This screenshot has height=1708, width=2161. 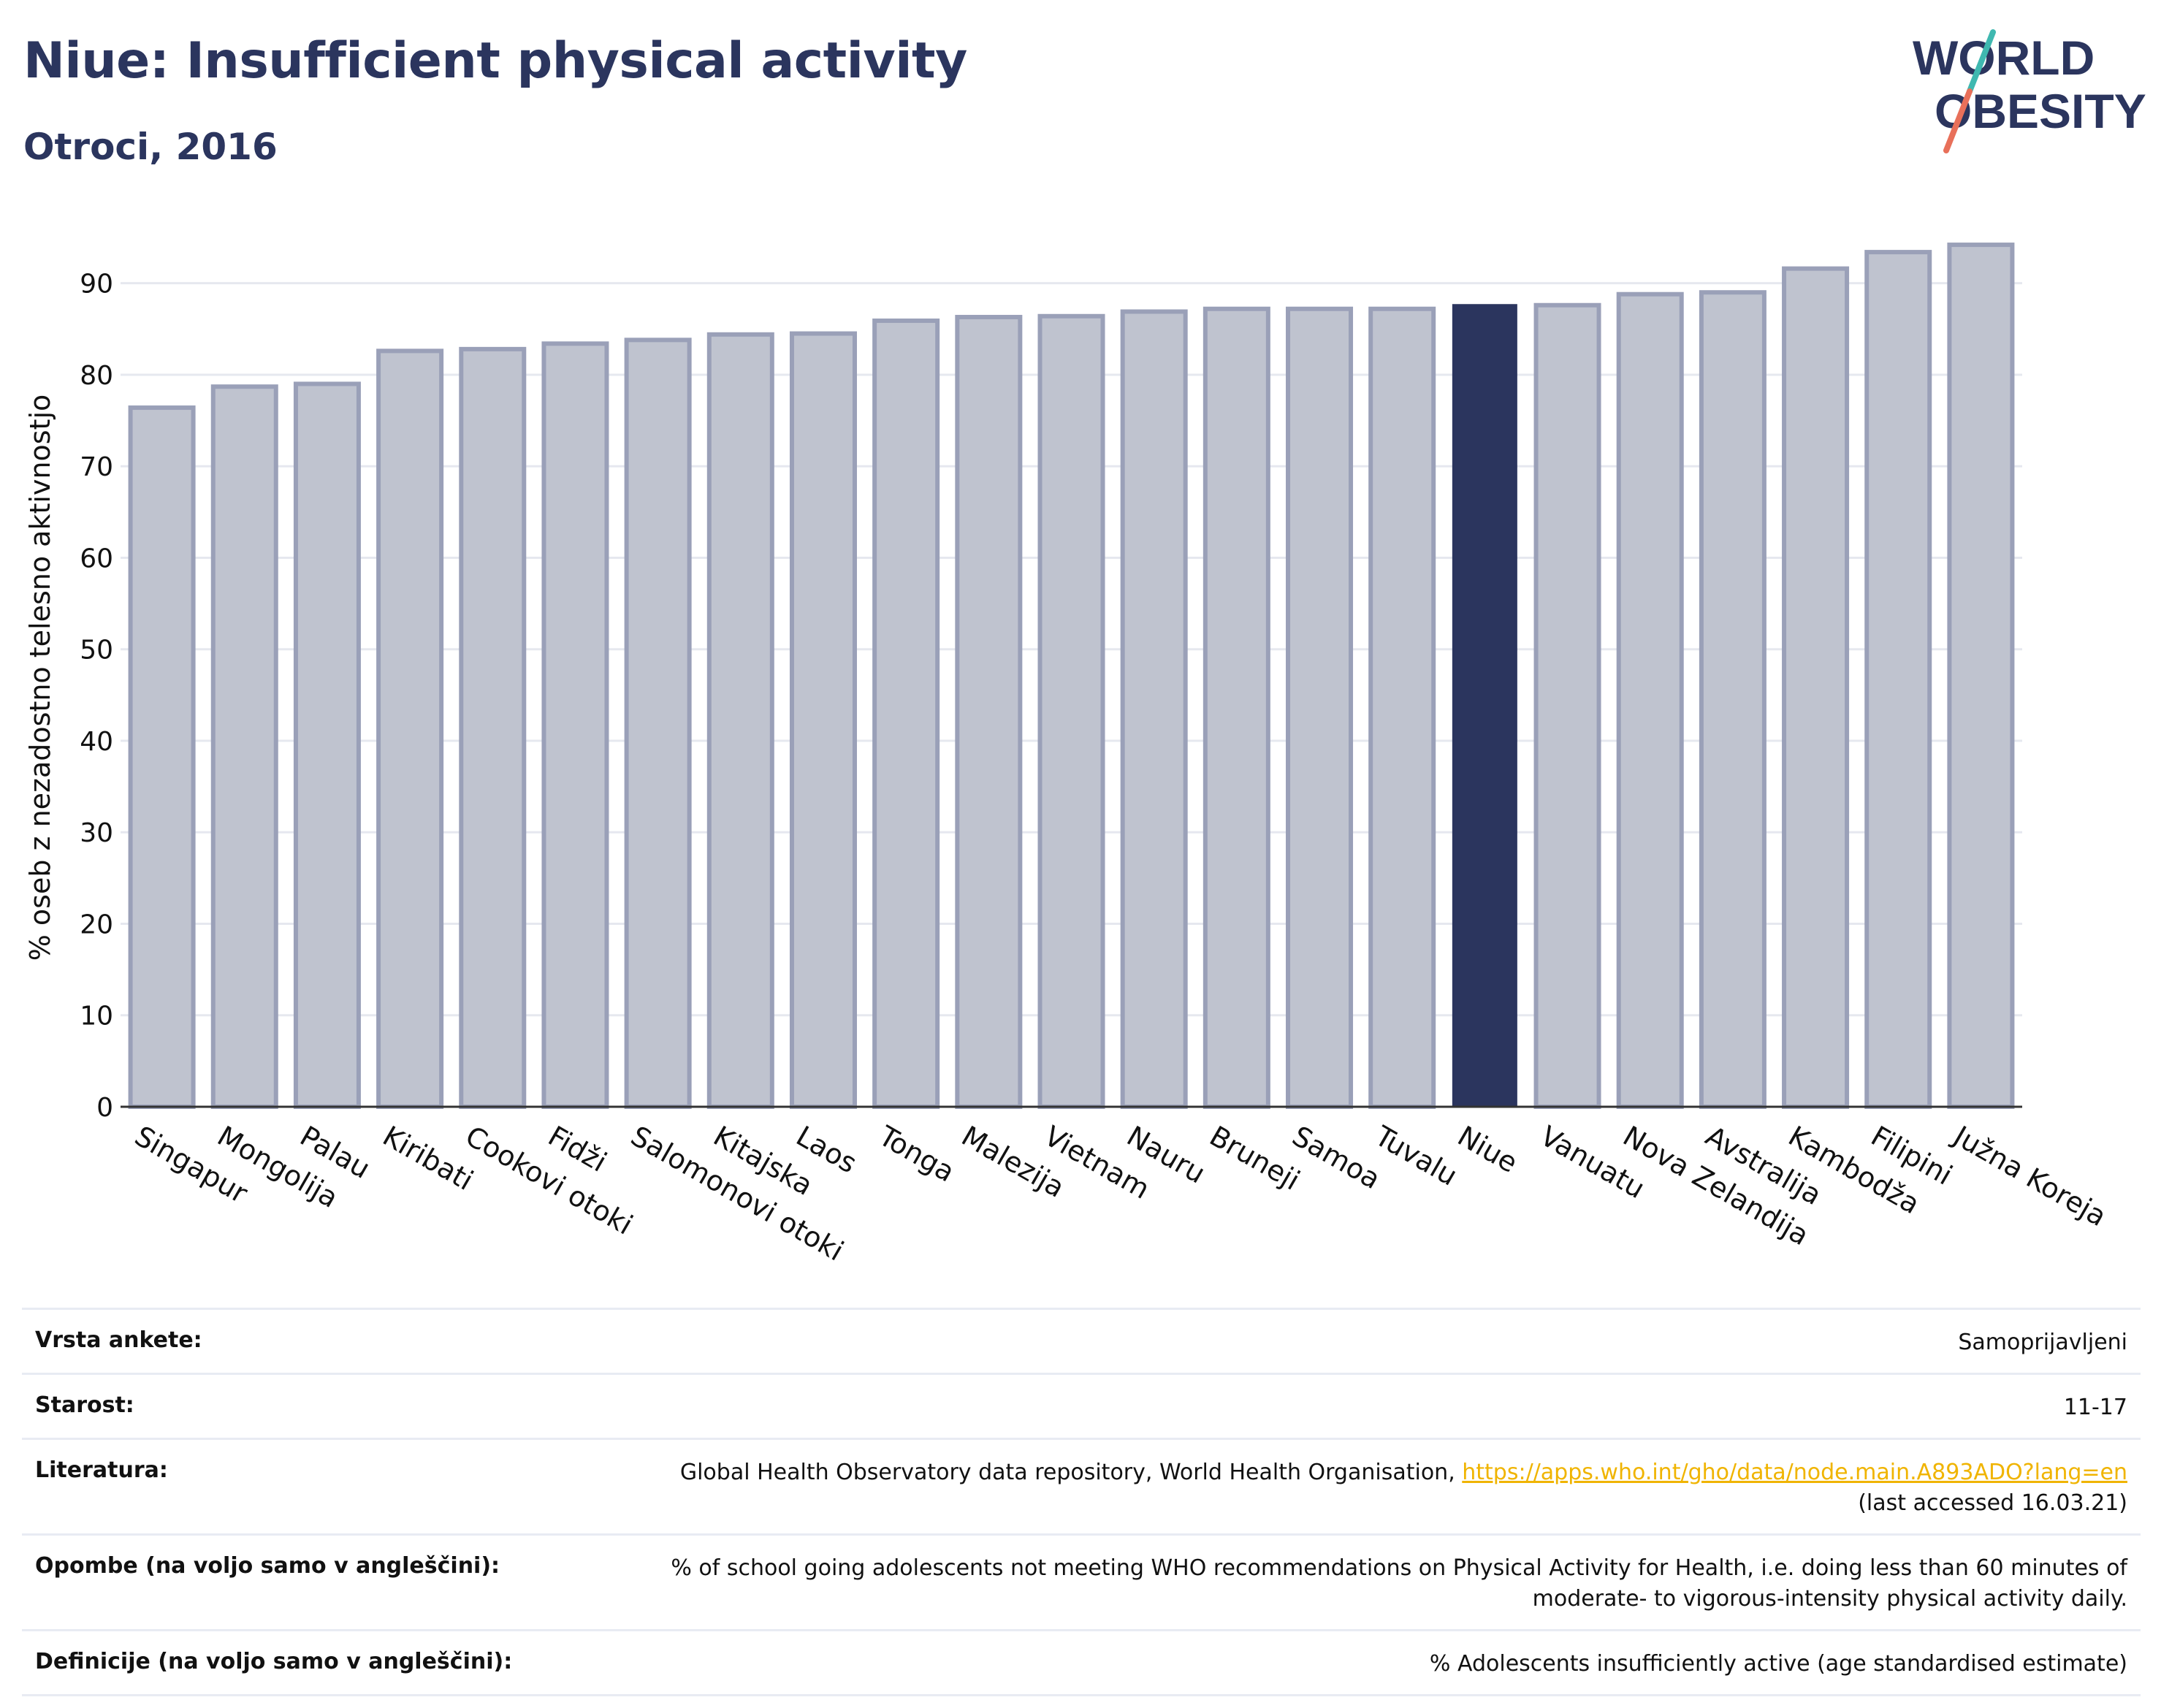 What do you see at coordinates (96, 467) in the screenshot?
I see `y-tick-label: 70` at bounding box center [96, 467].